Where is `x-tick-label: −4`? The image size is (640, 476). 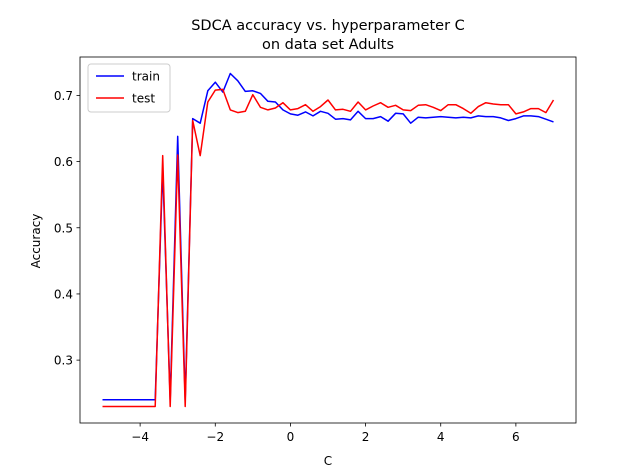 x-tick-label: −4 is located at coordinates (140, 437).